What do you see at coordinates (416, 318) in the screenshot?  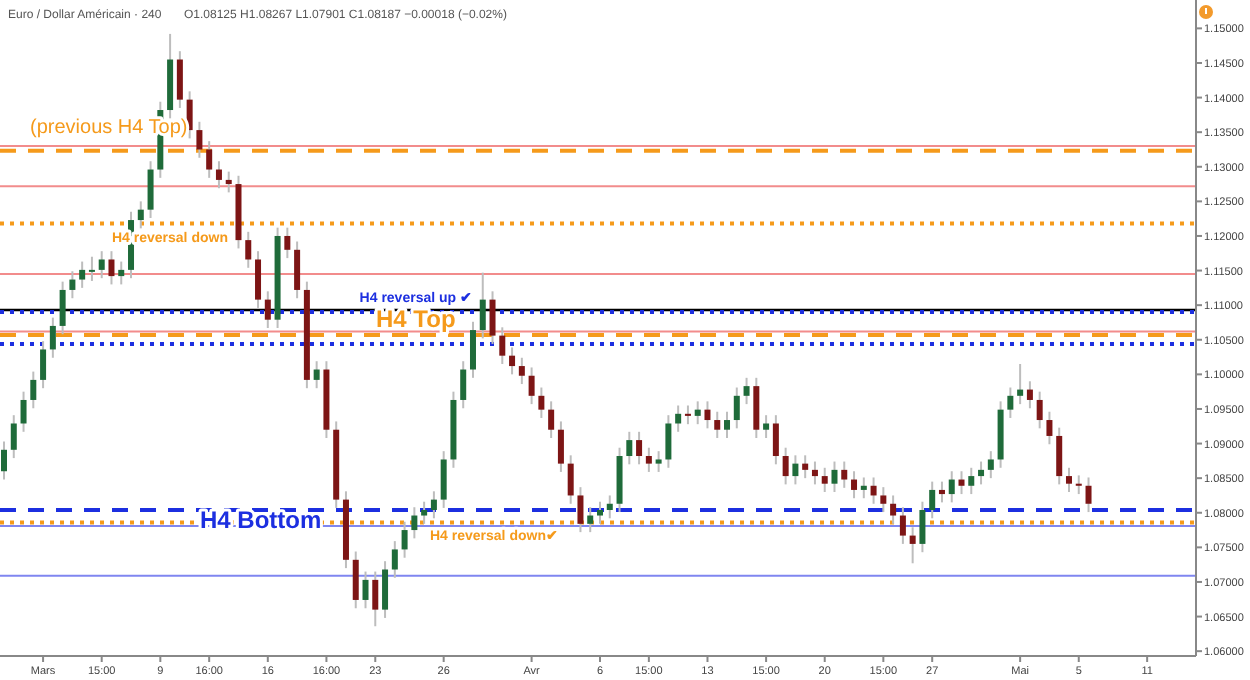 I see `ref-line-label: H4 Top` at bounding box center [416, 318].